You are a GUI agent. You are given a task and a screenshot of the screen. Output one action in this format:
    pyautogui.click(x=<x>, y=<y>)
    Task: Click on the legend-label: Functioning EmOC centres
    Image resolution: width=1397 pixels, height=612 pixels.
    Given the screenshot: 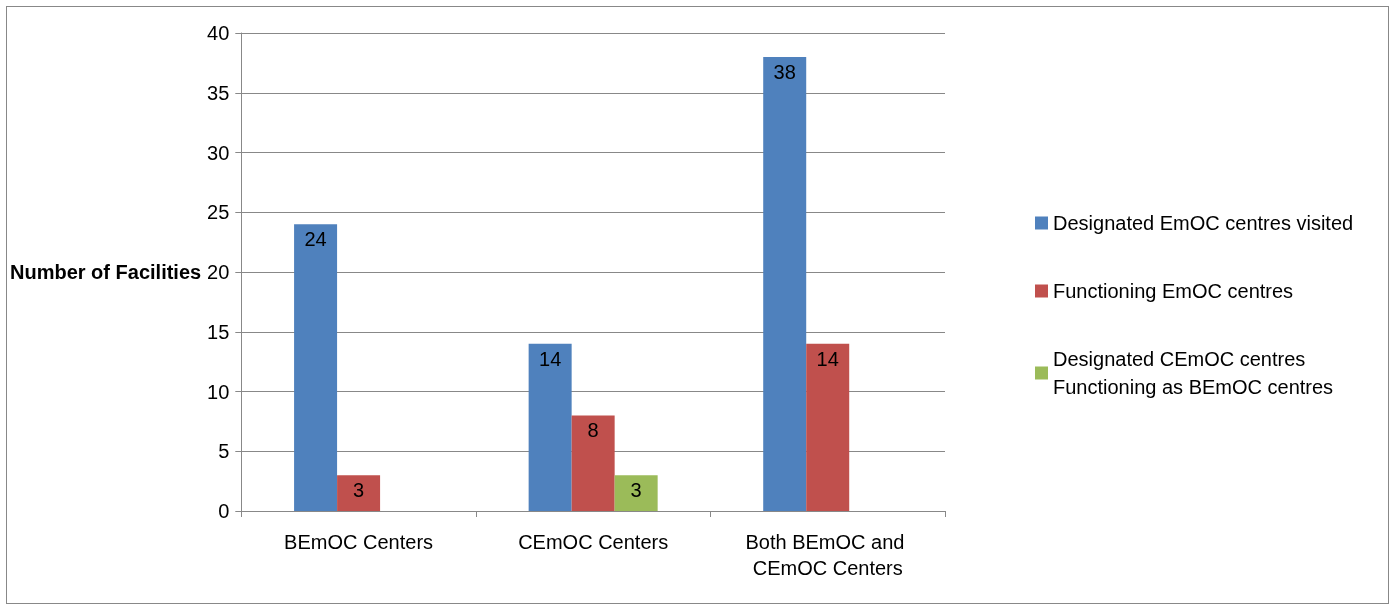 What is the action you would take?
    pyautogui.click(x=1173, y=291)
    